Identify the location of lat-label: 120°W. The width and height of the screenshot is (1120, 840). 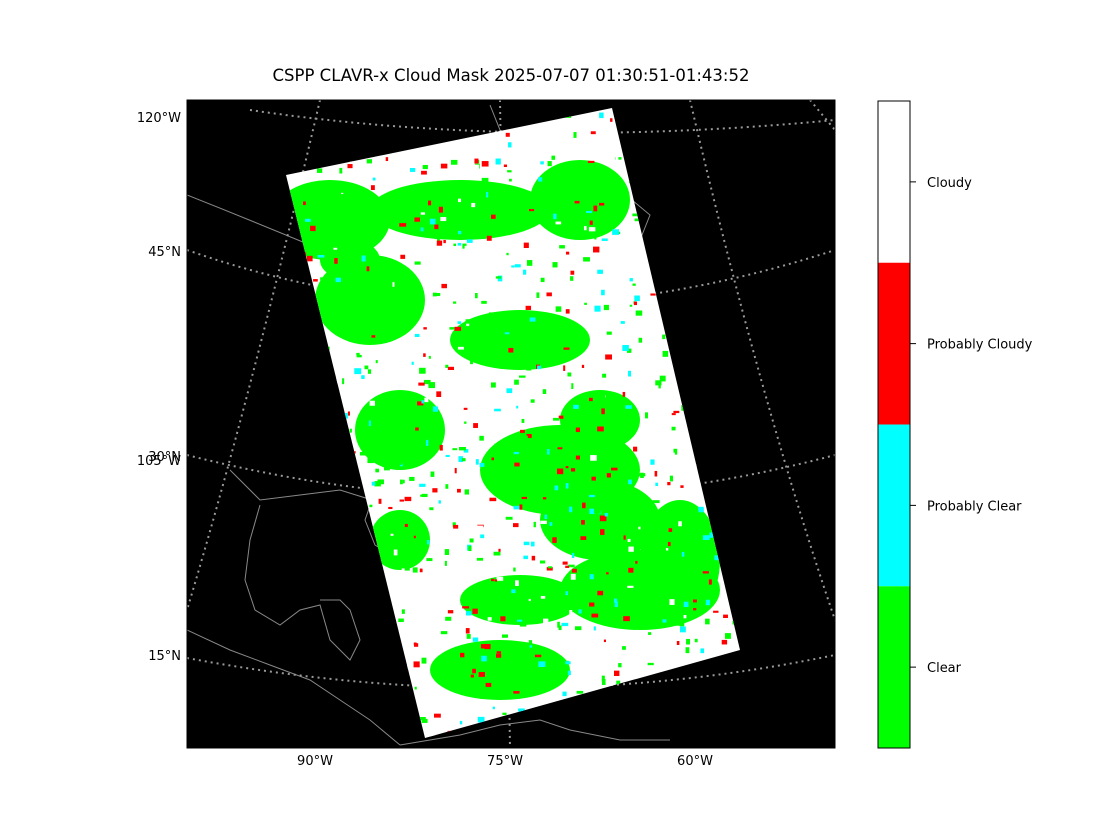
(159, 118).